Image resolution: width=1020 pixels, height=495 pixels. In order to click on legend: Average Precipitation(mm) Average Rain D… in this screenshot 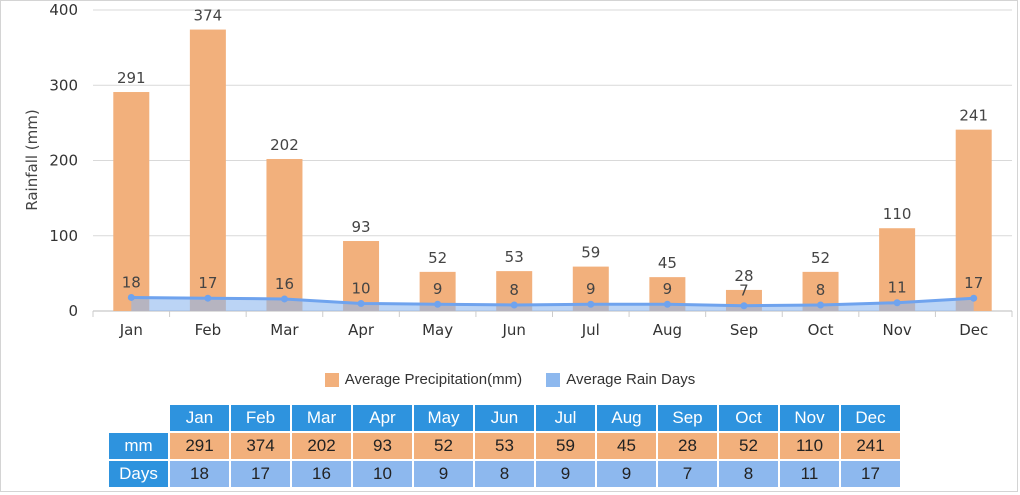, I will do `click(510, 381)`.